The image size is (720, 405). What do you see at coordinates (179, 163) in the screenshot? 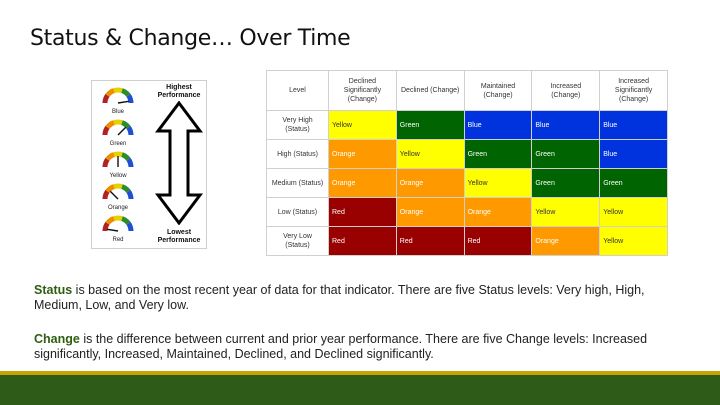
I see `double-arrow-icon` at bounding box center [179, 163].